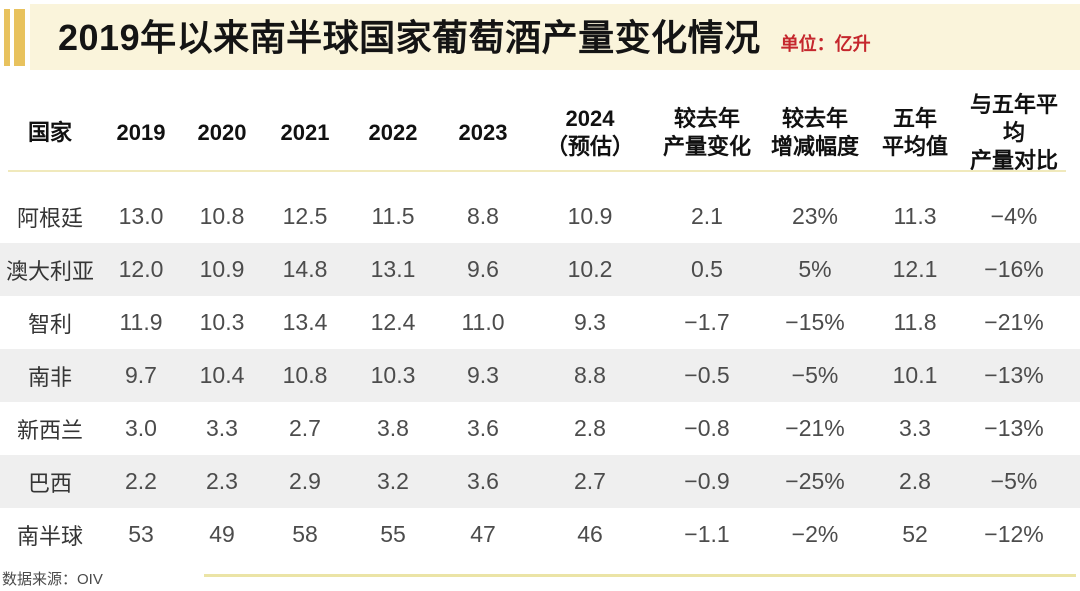  Describe the element at coordinates (50, 375) in the screenshot. I see `country-cell: 南非` at that location.